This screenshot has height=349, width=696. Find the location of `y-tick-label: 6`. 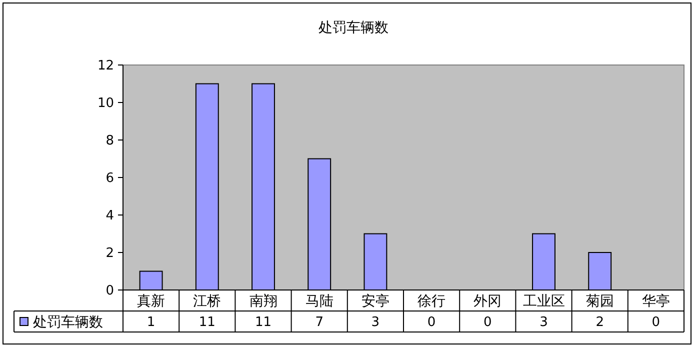

y-tick-label: 6 is located at coordinates (110, 178).